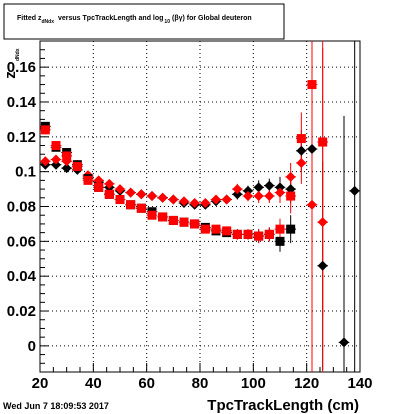 The image size is (400, 414). Describe the element at coordinates (93, 383) in the screenshot. I see `x-tick-label: 40` at that location.